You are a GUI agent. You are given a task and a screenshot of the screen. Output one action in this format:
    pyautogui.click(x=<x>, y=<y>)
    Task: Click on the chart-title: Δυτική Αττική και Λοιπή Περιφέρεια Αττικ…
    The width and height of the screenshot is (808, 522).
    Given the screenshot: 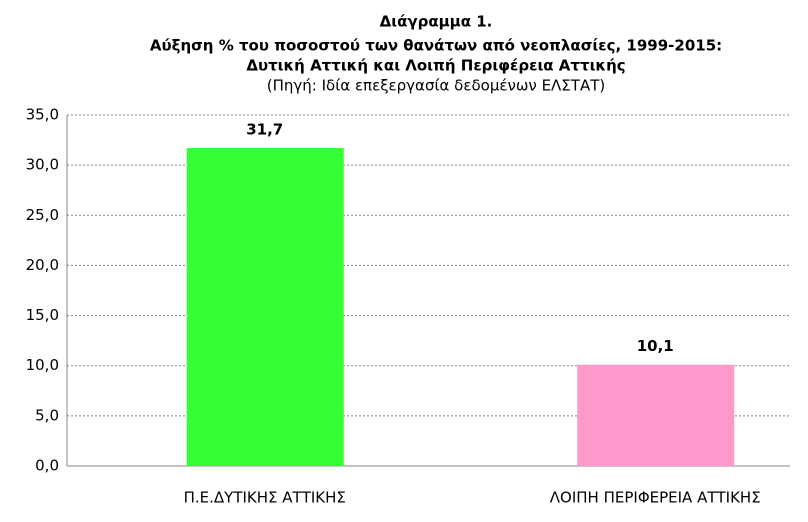 What is the action you would take?
    pyautogui.click(x=435, y=66)
    